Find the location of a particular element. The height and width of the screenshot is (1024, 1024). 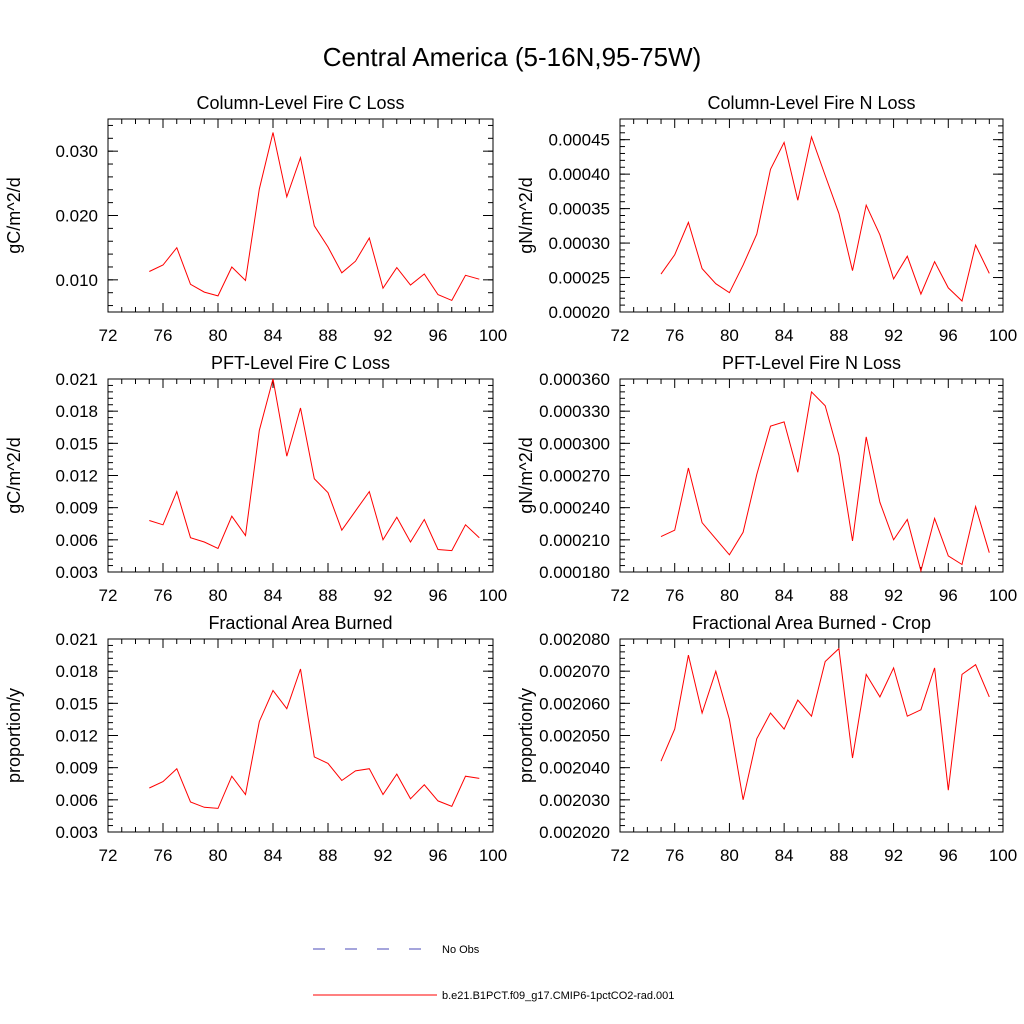

panel-title: Column-Level Fire C Loss is located at coordinates (300, 103).